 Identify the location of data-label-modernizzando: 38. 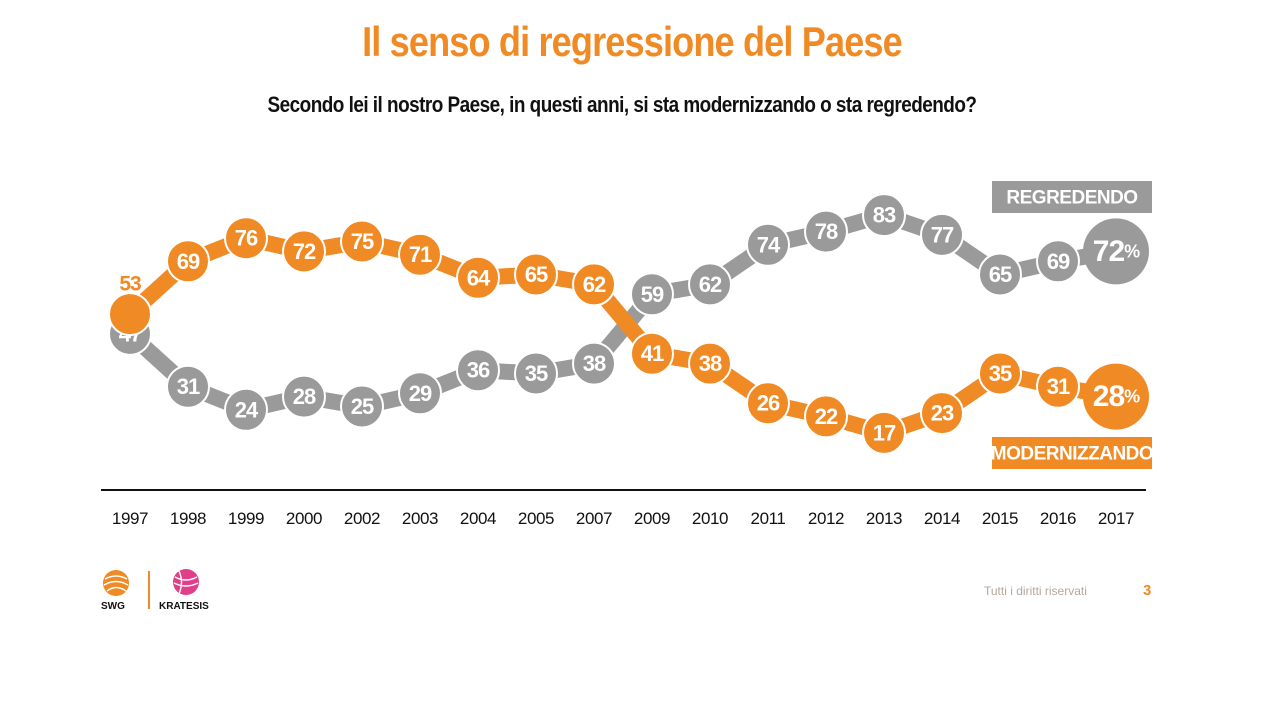
(710, 363).